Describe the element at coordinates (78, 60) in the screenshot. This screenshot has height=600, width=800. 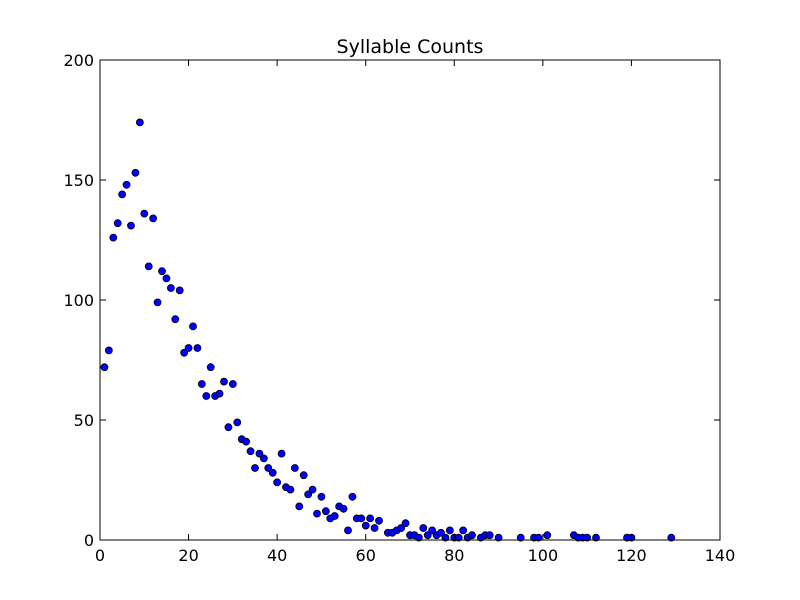
I see `y-tick-label: 200` at that location.